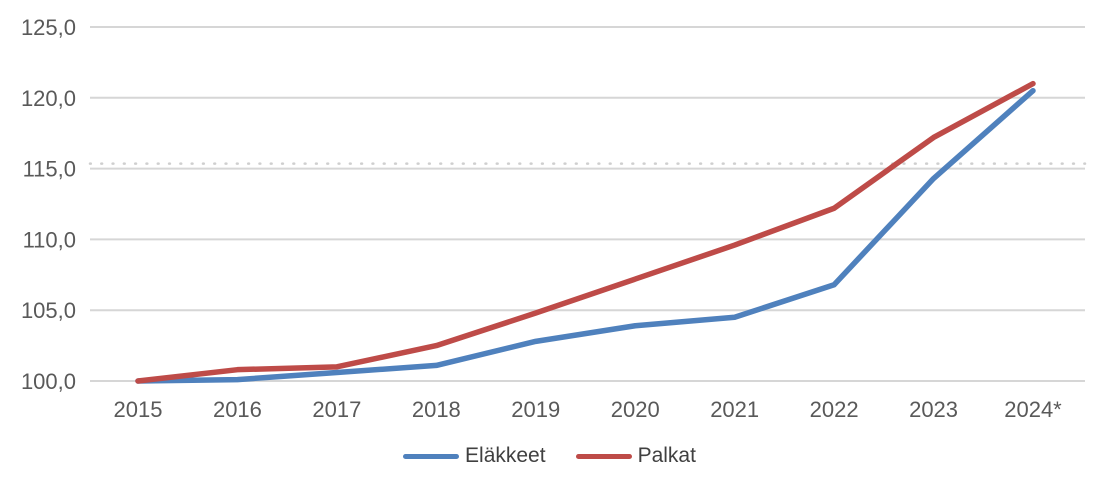 The height and width of the screenshot is (502, 1099). What do you see at coordinates (237, 409) in the screenshot?
I see `x-tick-label: 2016` at bounding box center [237, 409].